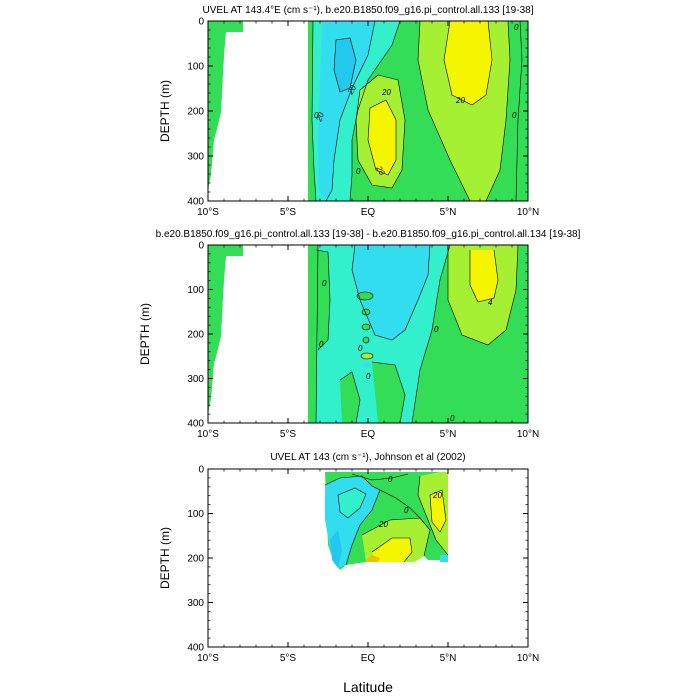 The width and height of the screenshot is (700, 700). I want to click on panel-1-deep-cyan-core, so click(345, 65).